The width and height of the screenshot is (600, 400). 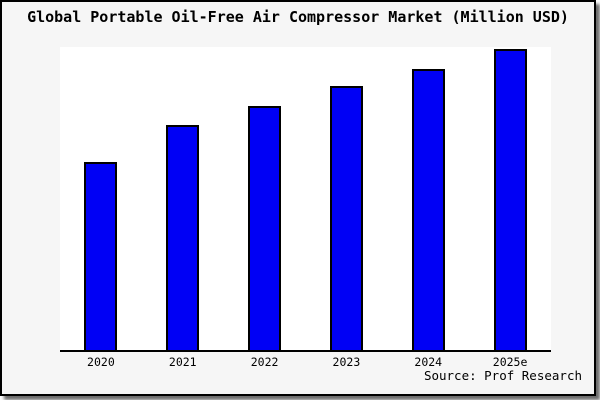 I want to click on x-tick-label-2021: 2021, so click(x=182, y=362).